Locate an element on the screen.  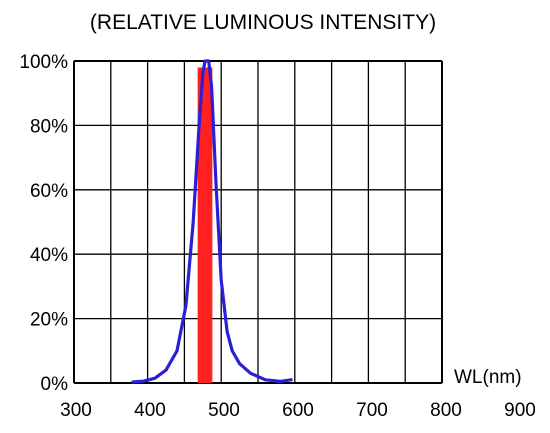
y-tick-label: 60% is located at coordinates (49, 191).